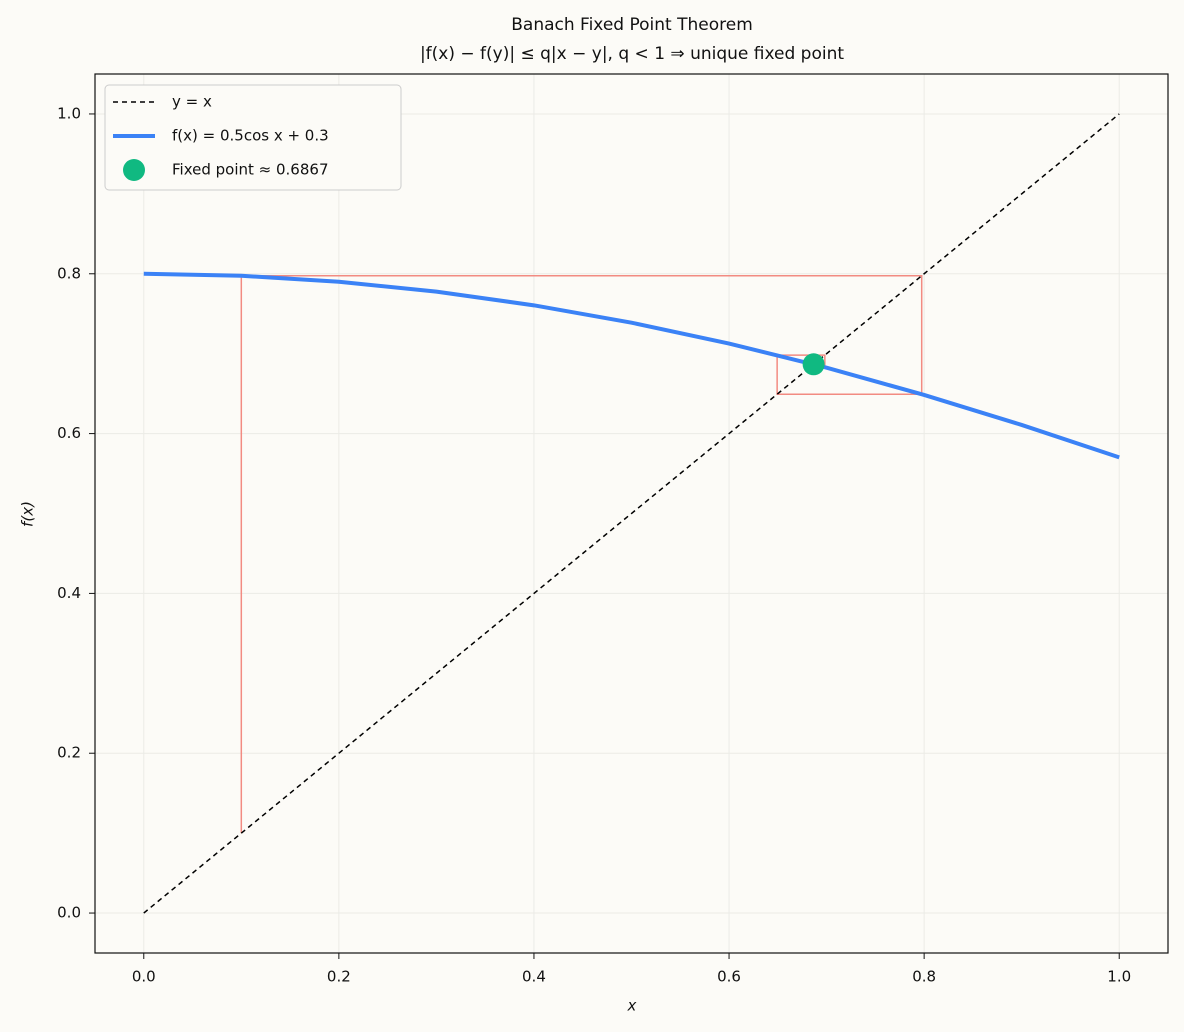  What do you see at coordinates (69, 593) in the screenshot?
I see `y-tick-label: 0.4` at bounding box center [69, 593].